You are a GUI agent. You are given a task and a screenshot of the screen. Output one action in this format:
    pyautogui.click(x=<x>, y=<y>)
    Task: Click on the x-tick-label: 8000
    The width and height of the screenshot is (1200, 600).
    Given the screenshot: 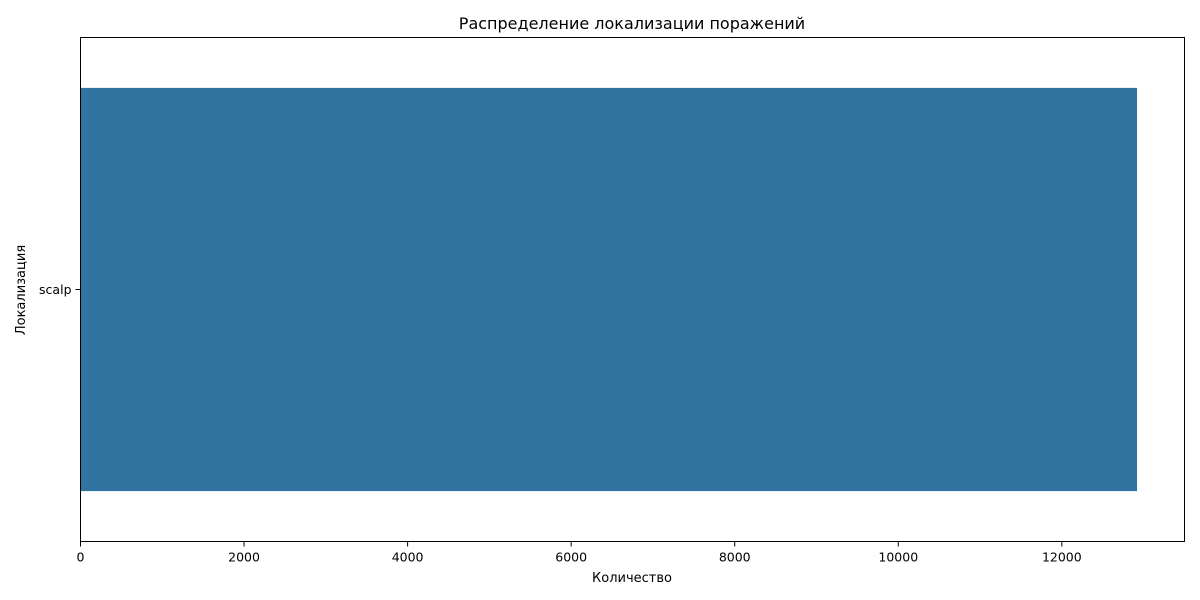 What is the action you would take?
    pyautogui.click(x=735, y=557)
    